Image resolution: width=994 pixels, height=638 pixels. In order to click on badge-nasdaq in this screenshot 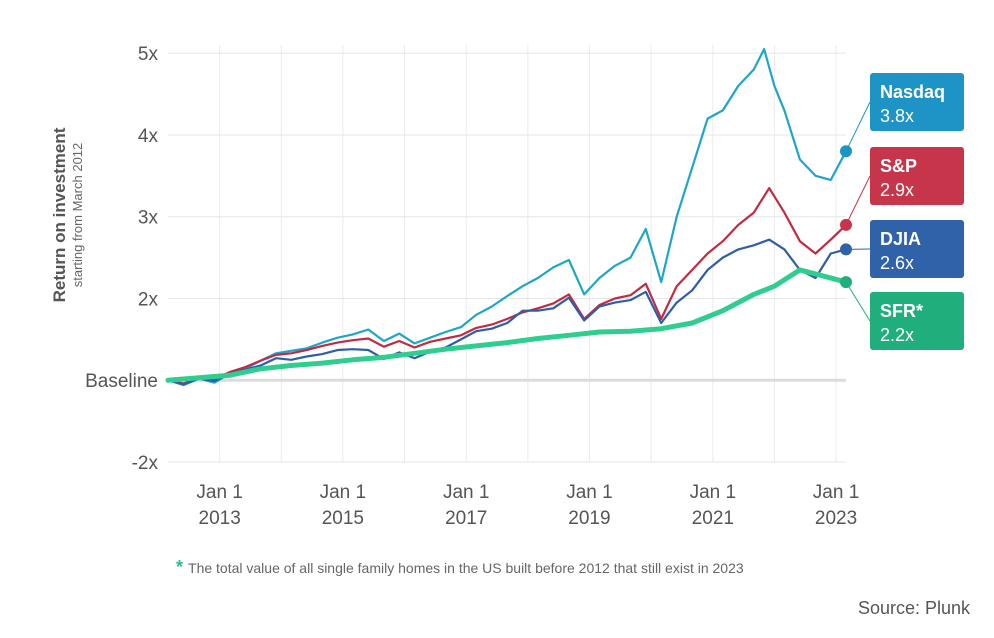, I will do `click(917, 102)`.